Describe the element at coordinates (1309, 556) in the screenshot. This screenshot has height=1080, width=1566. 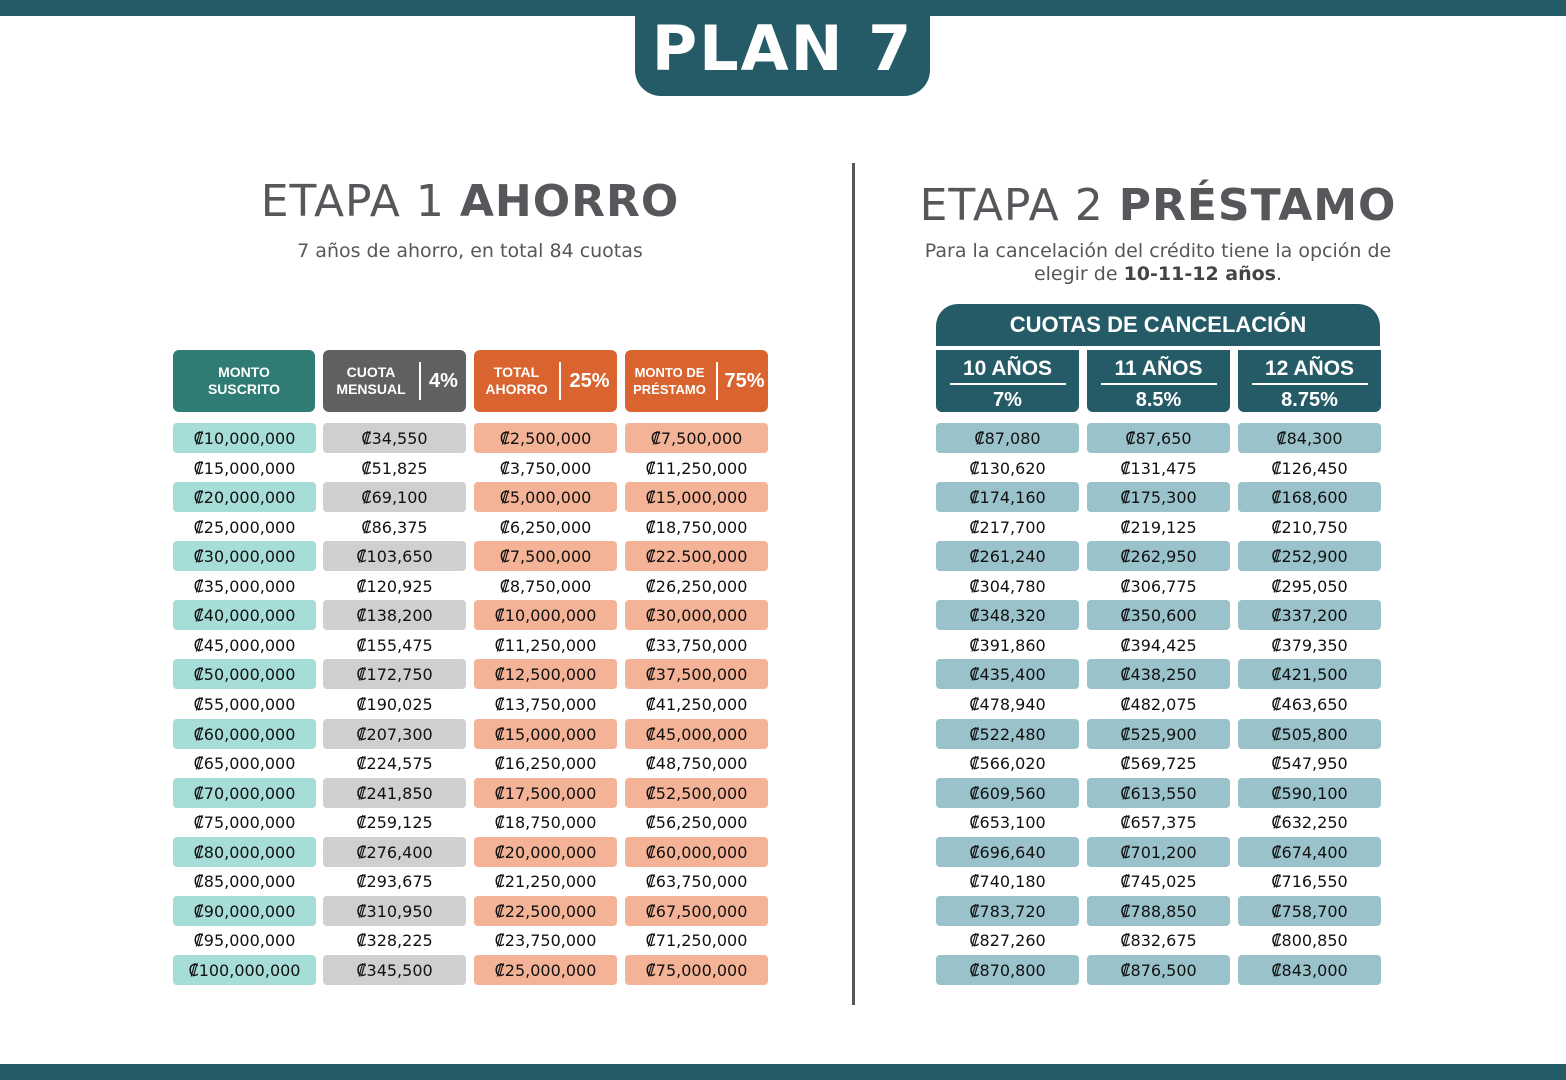
I see `cuota-12-anos-cell: ₡252,900` at that location.